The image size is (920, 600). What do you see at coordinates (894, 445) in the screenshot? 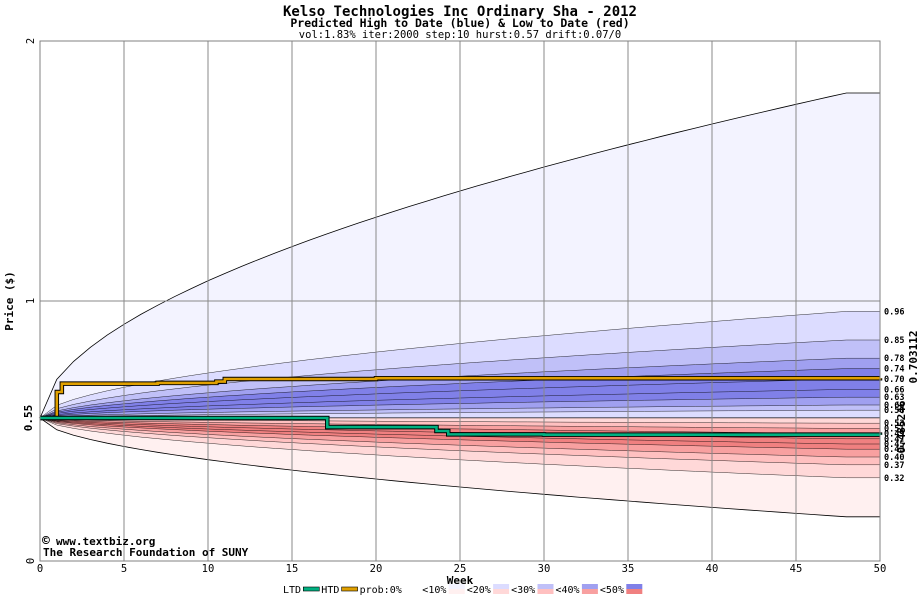
I see `band-end-label: 0.45` at bounding box center [894, 445].